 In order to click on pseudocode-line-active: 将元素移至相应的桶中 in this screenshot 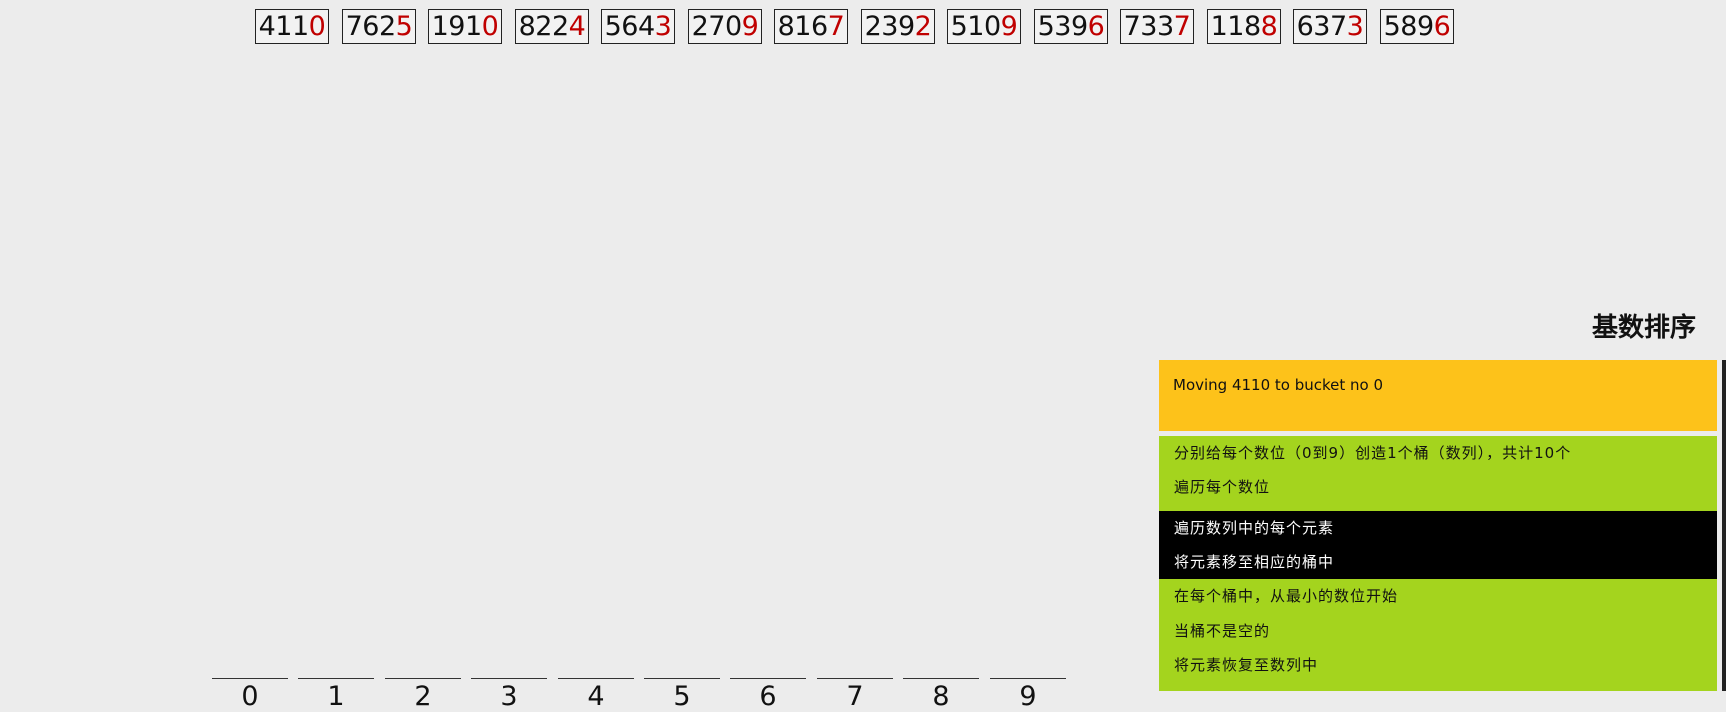, I will do `click(1438, 562)`.